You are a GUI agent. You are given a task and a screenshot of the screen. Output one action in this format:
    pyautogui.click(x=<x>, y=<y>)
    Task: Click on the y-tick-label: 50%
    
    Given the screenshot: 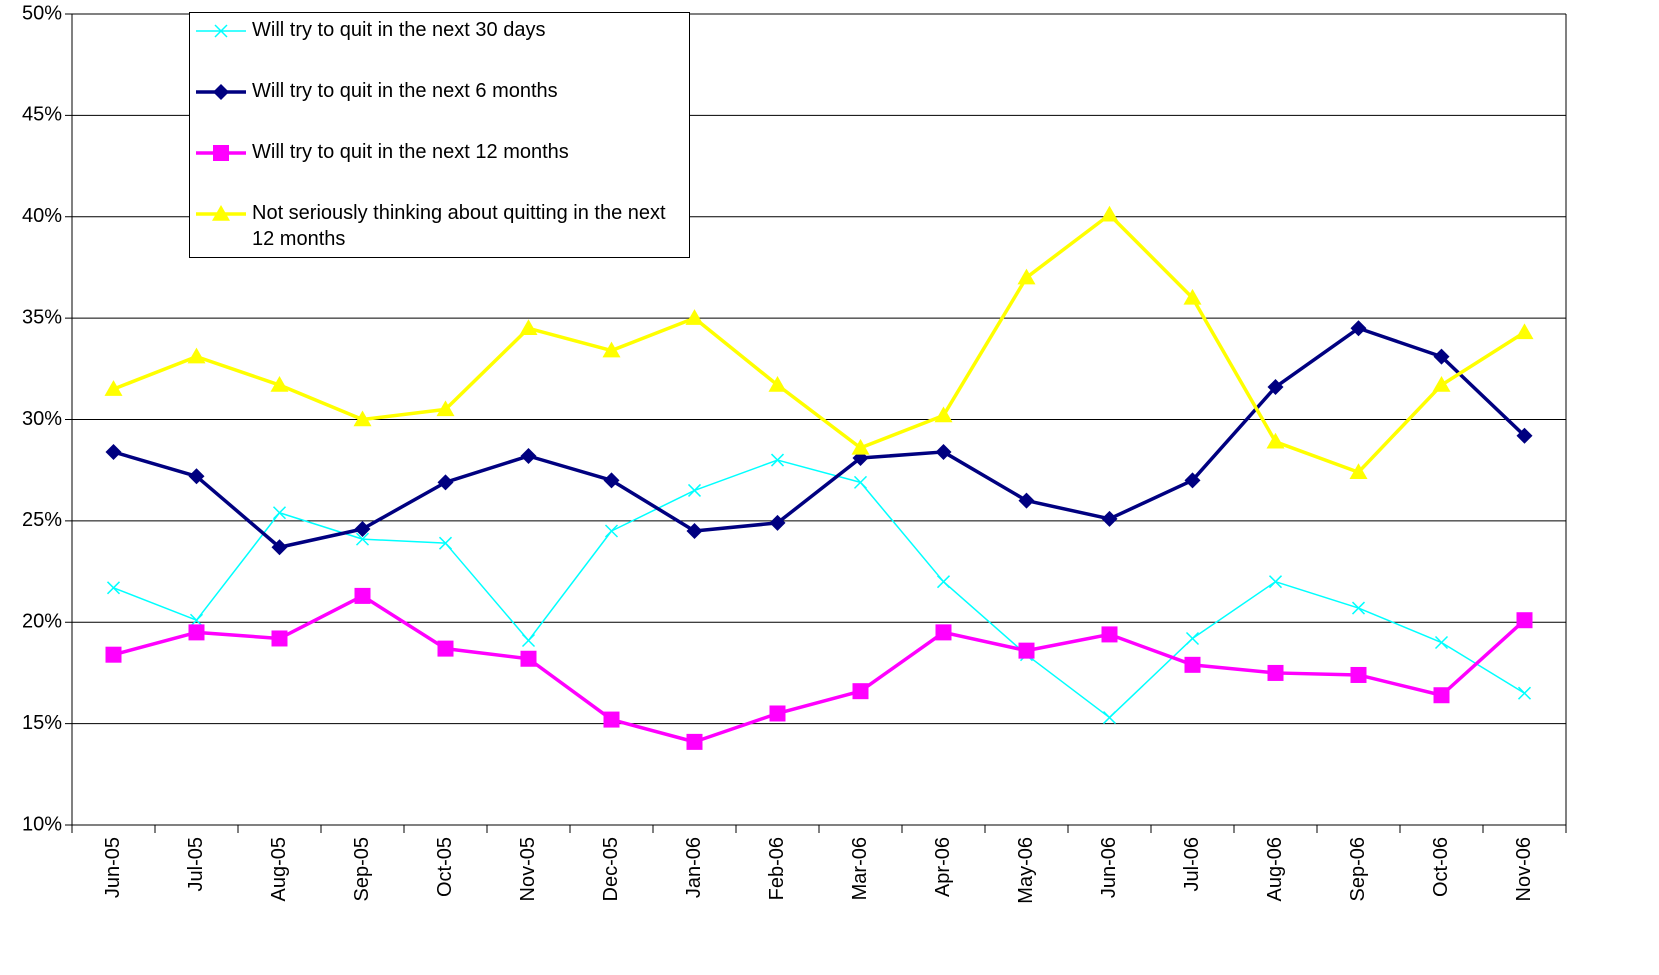 What is the action you would take?
    pyautogui.click(x=42, y=13)
    